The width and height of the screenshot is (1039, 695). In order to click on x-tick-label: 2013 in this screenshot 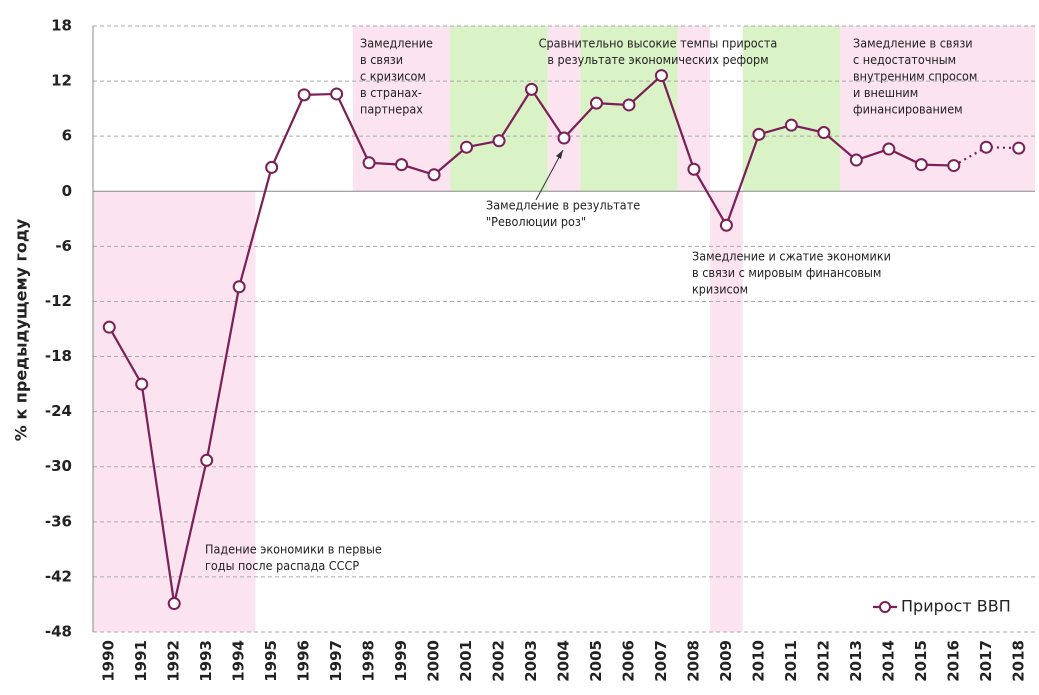, I will do `click(856, 661)`.